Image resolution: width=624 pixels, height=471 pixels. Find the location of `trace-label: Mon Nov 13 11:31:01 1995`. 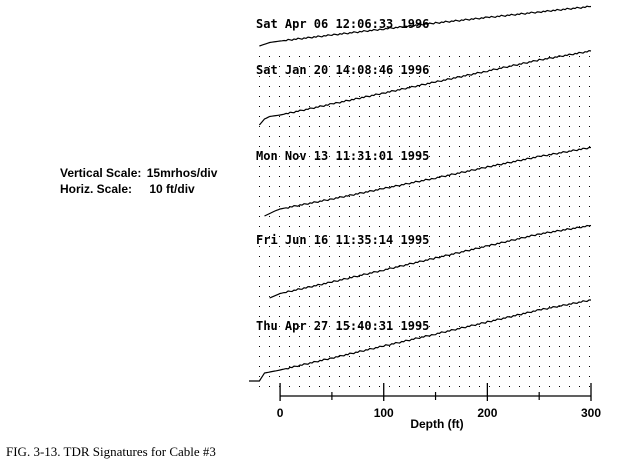

trace-label: Mon Nov 13 11:31:01 1995 is located at coordinates (342, 156).